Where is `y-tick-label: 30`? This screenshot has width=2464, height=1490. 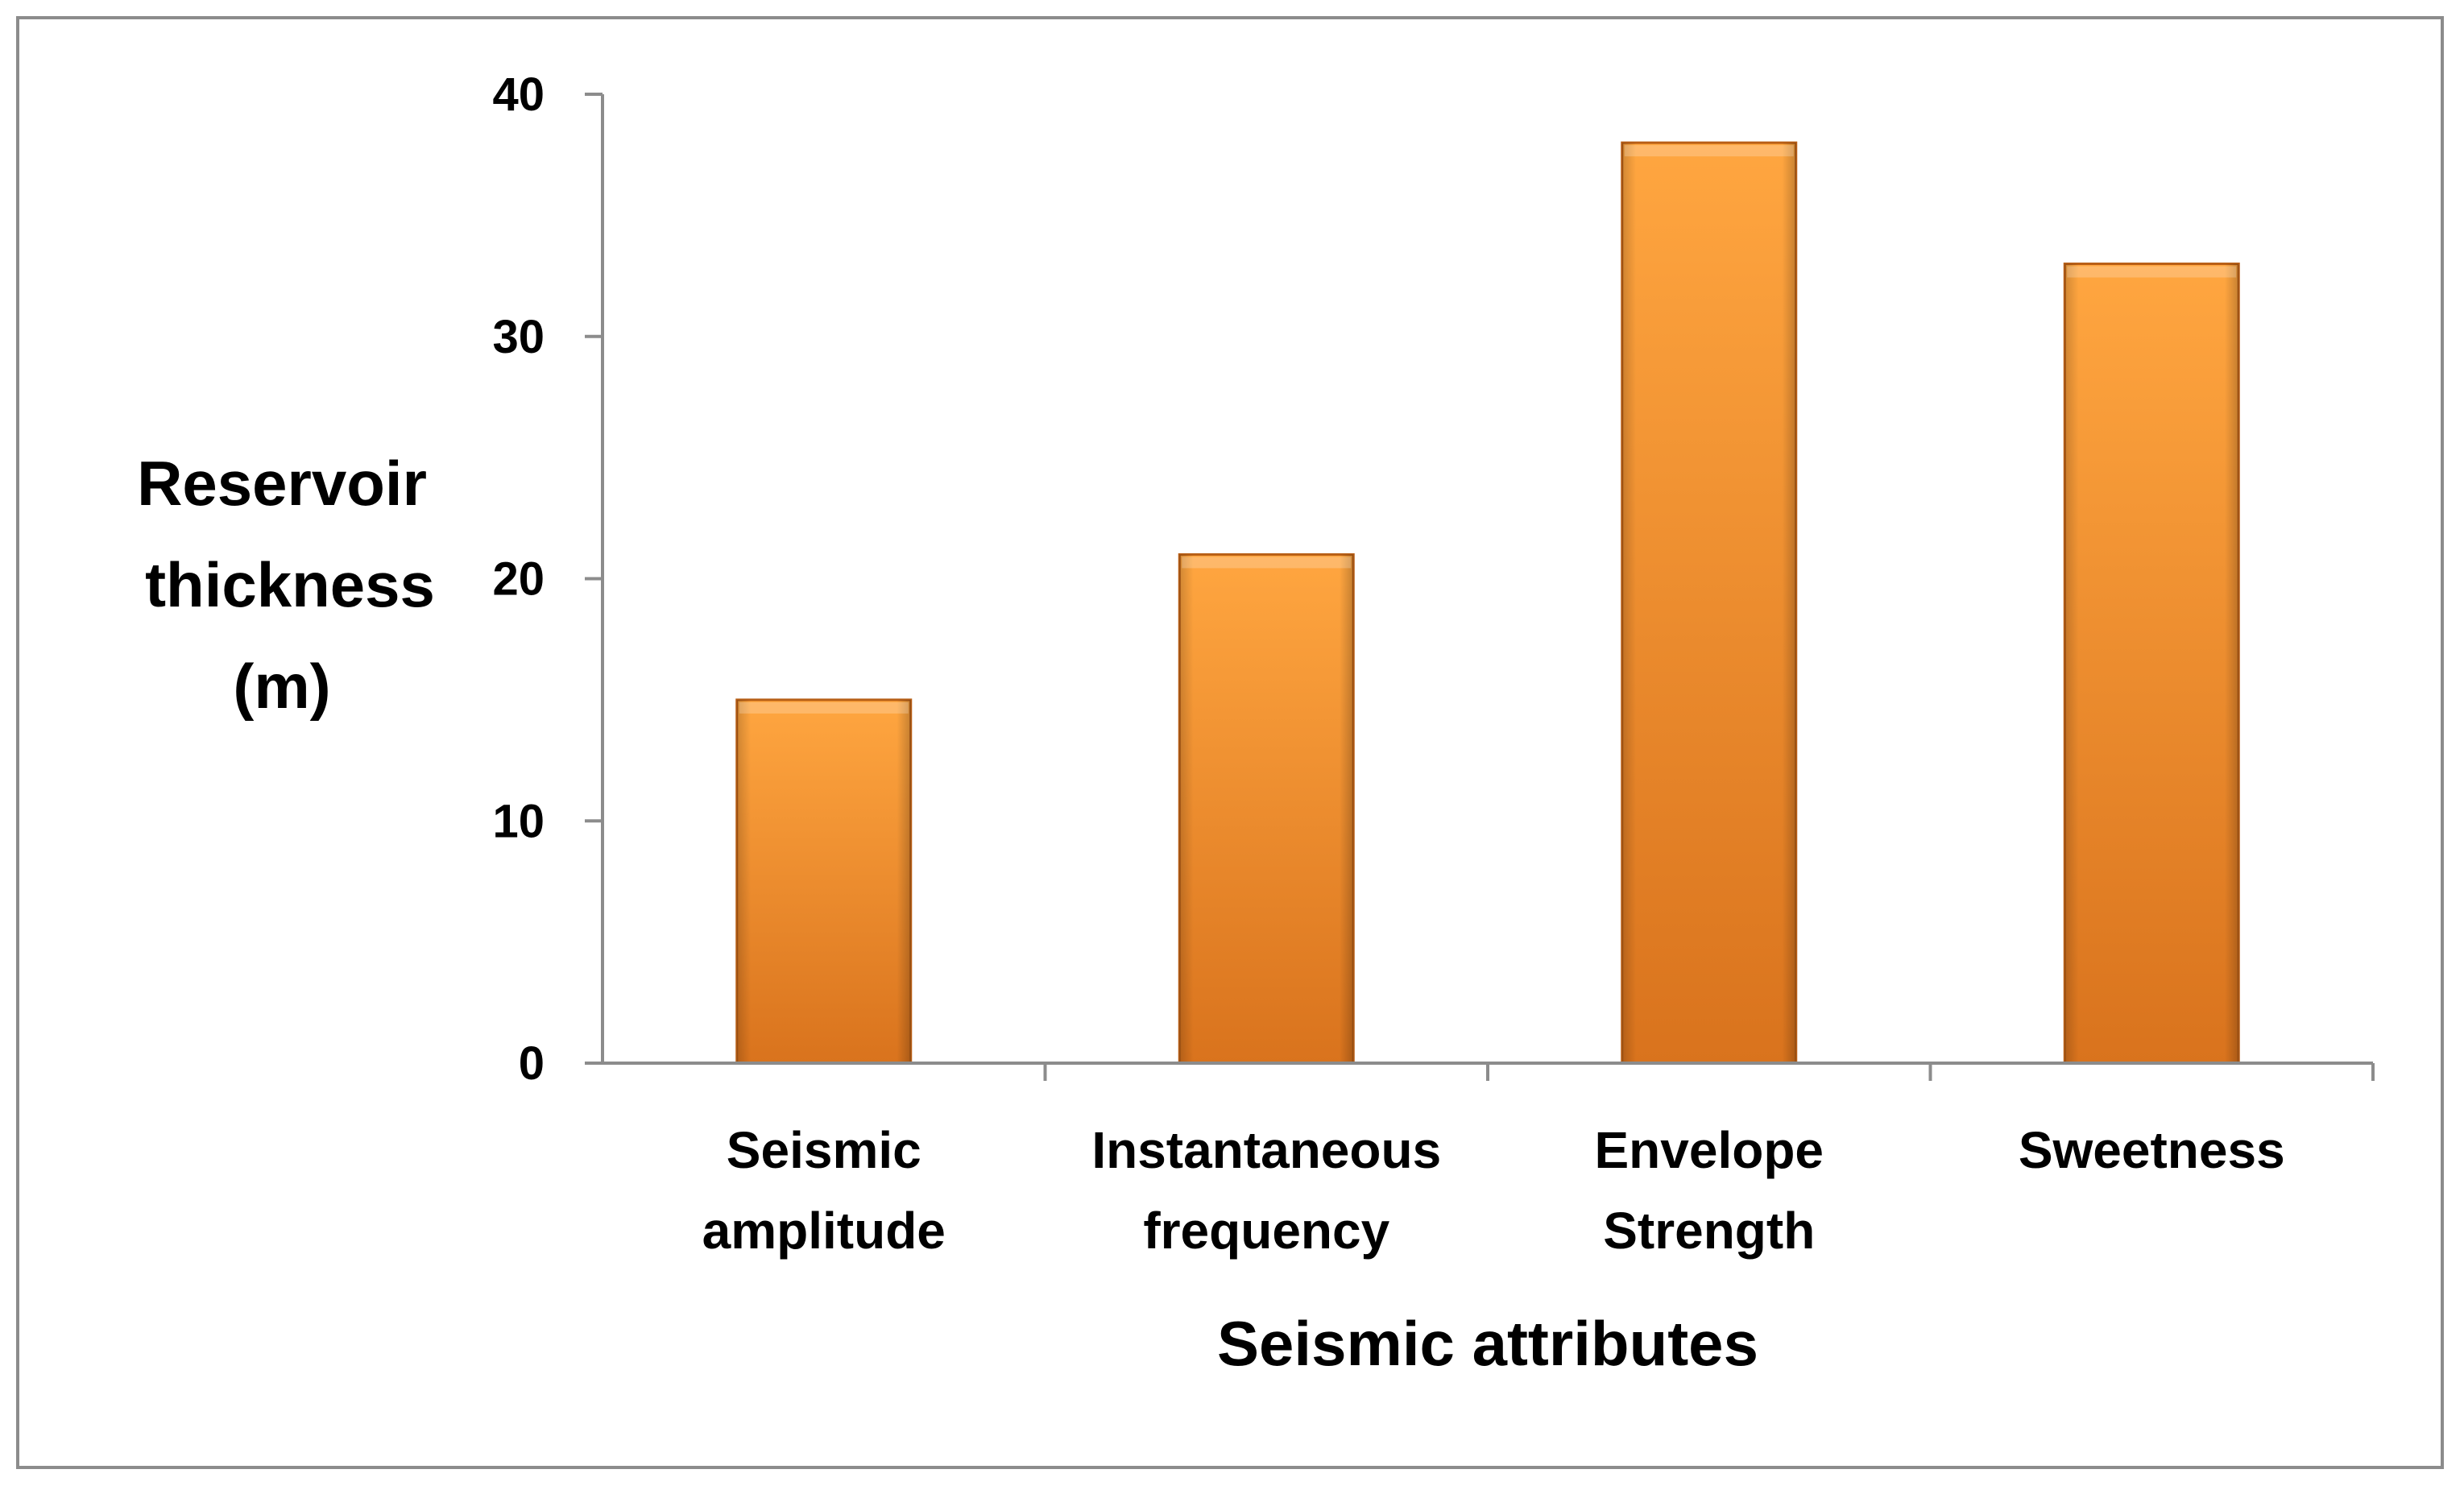
y-tick-label: 30 is located at coordinates (518, 337).